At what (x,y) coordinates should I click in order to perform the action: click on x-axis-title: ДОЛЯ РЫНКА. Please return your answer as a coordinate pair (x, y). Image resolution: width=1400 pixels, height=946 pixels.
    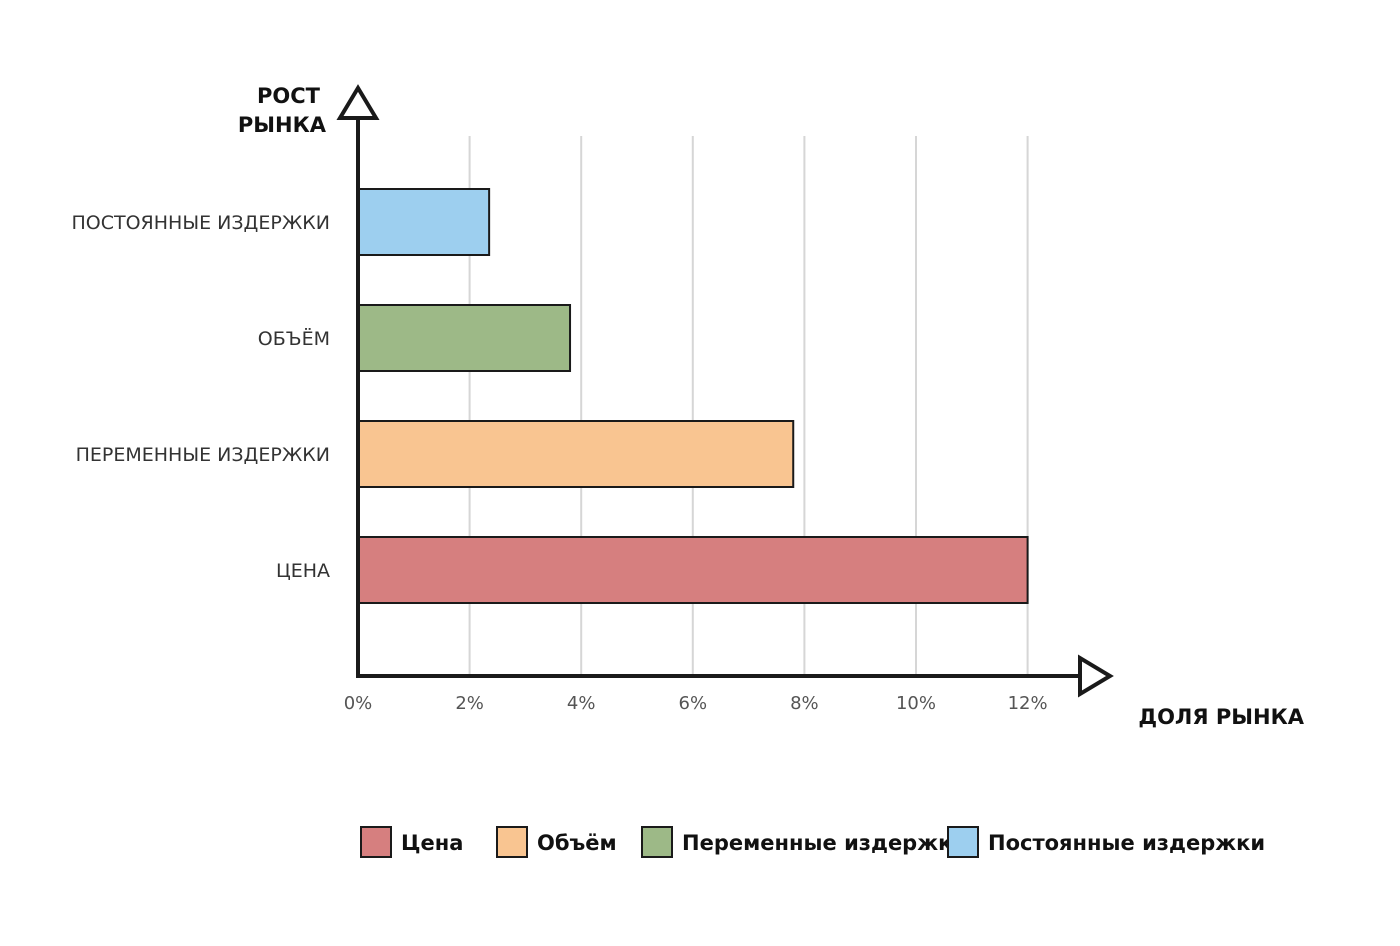
    Looking at the image, I should click on (1221, 717).